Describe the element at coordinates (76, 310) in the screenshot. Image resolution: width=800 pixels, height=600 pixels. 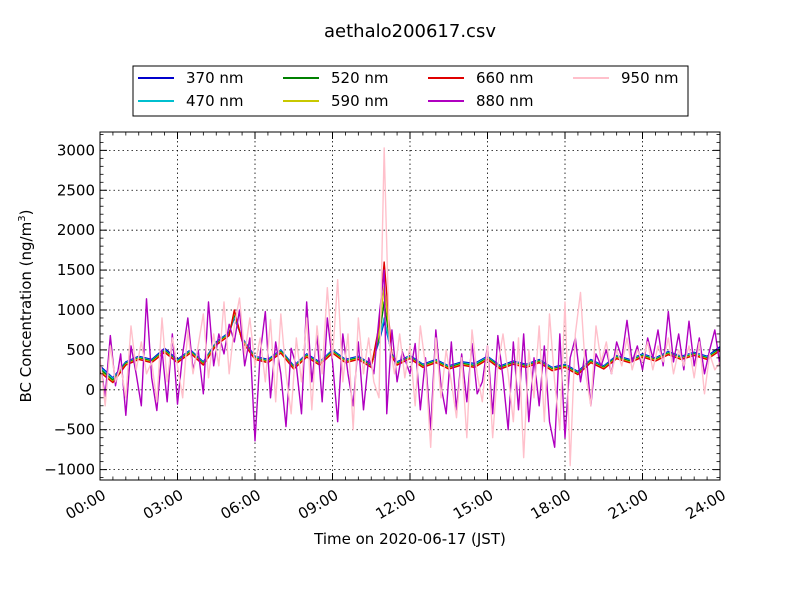
I see `y-tick-label: 1000` at that location.